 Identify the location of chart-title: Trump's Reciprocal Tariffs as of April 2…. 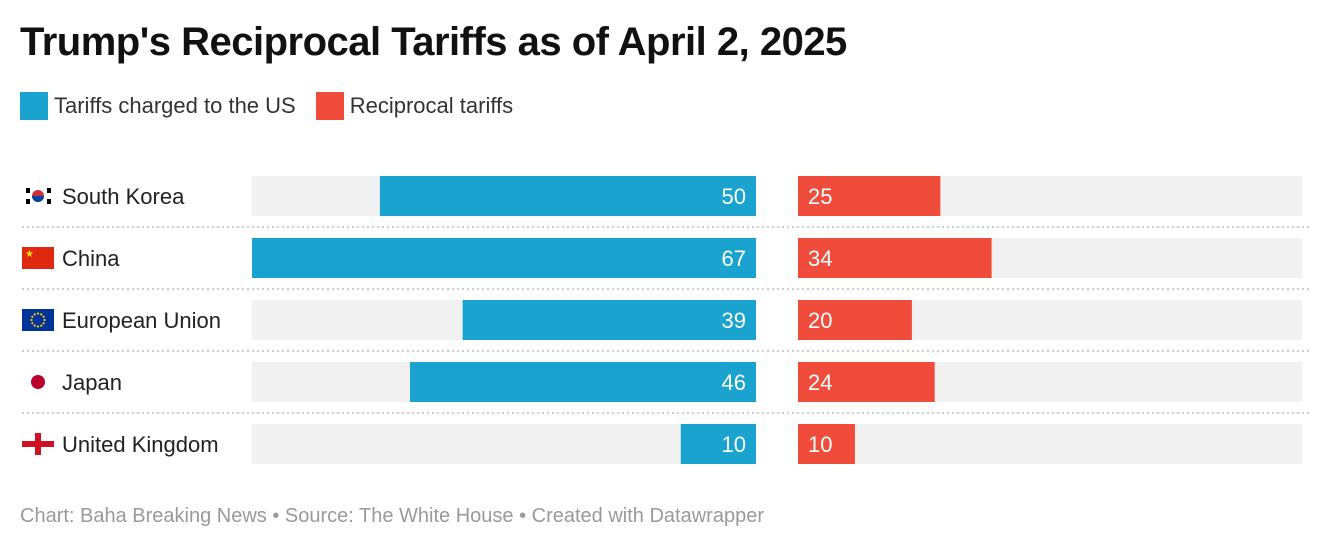
(433, 42).